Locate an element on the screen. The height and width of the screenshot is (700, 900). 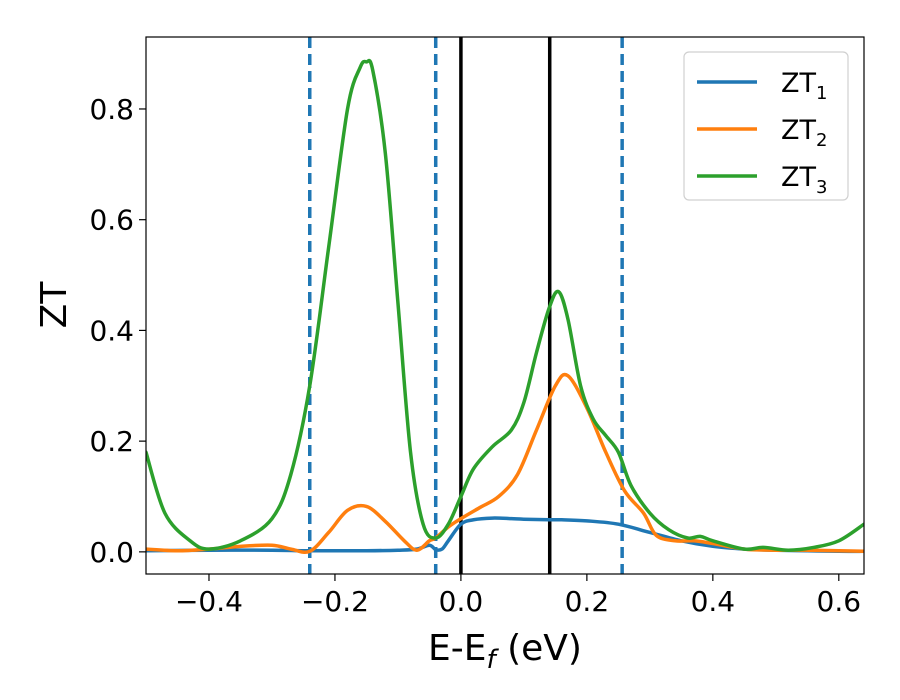
x-axis-label: E-Ef (eV) is located at coordinates (505, 651).